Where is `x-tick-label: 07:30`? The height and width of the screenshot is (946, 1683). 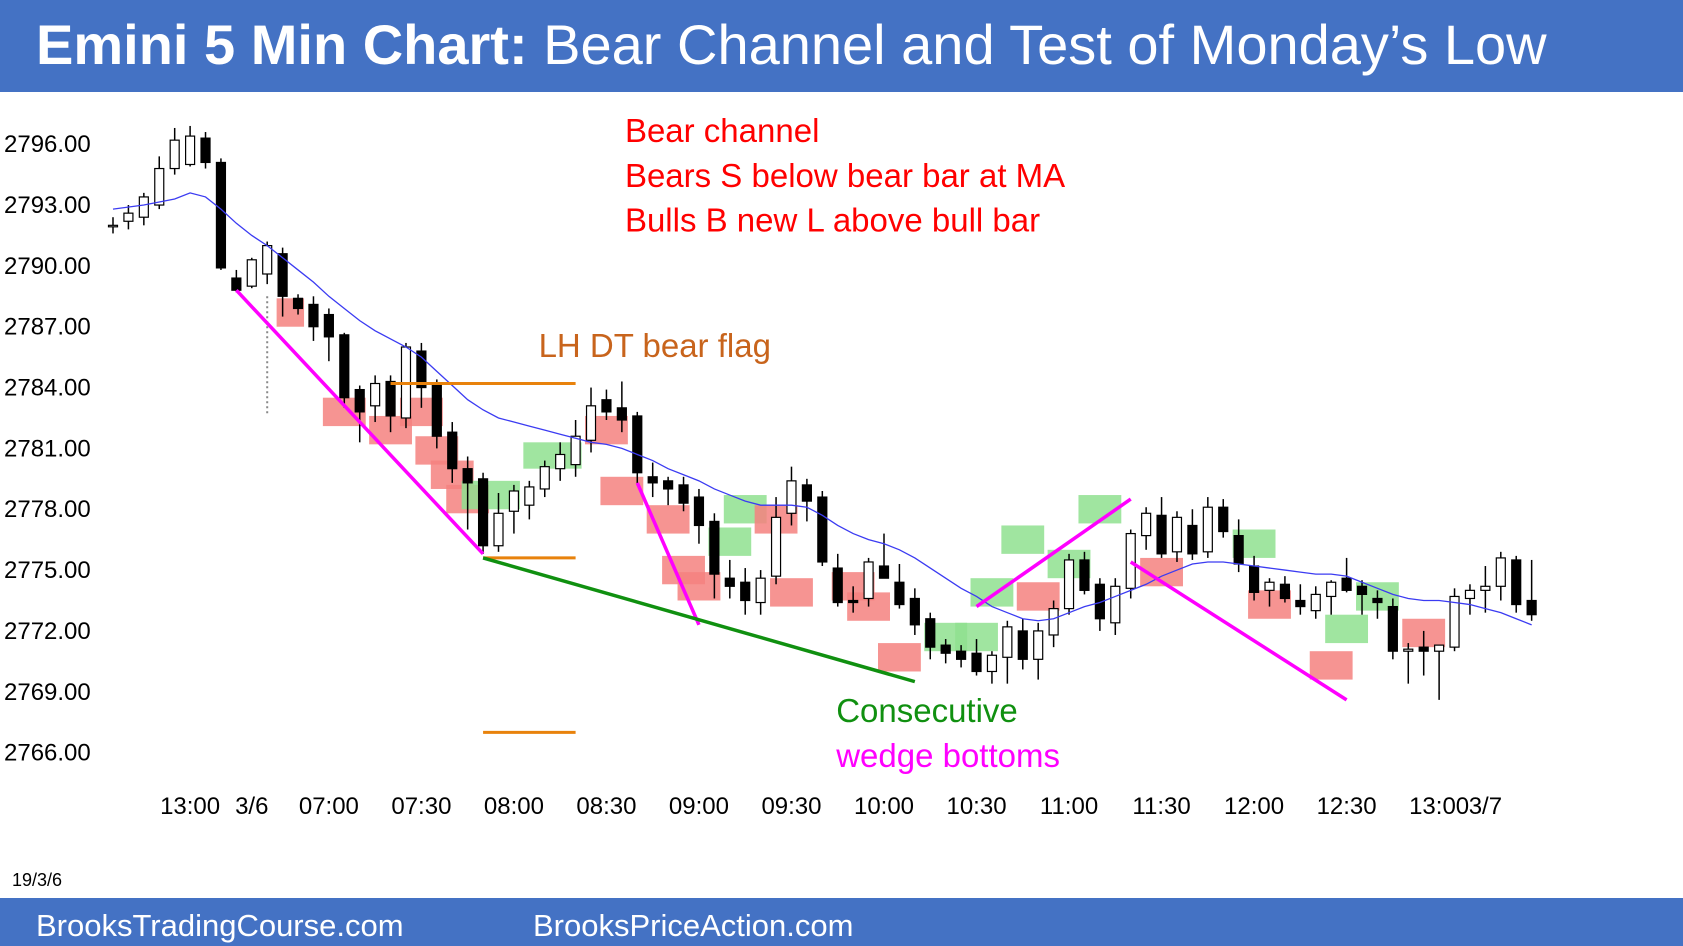
x-tick-label: 07:30 is located at coordinates (421, 806).